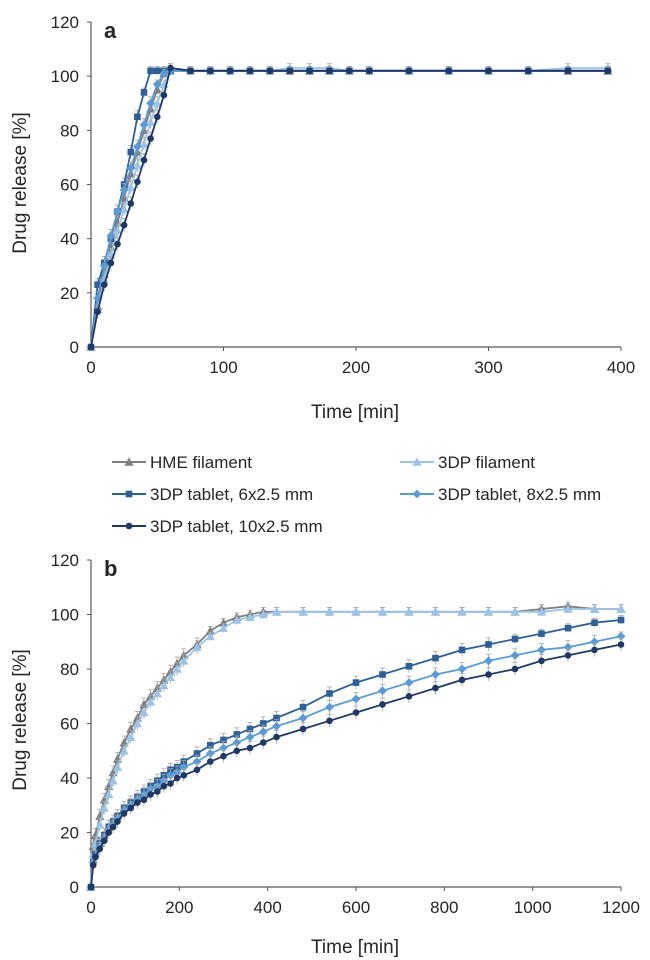 Image resolution: width=650 pixels, height=960 pixels. I want to click on legend-symbol-3dp-tablet-10x2-5-mm, so click(129, 526).